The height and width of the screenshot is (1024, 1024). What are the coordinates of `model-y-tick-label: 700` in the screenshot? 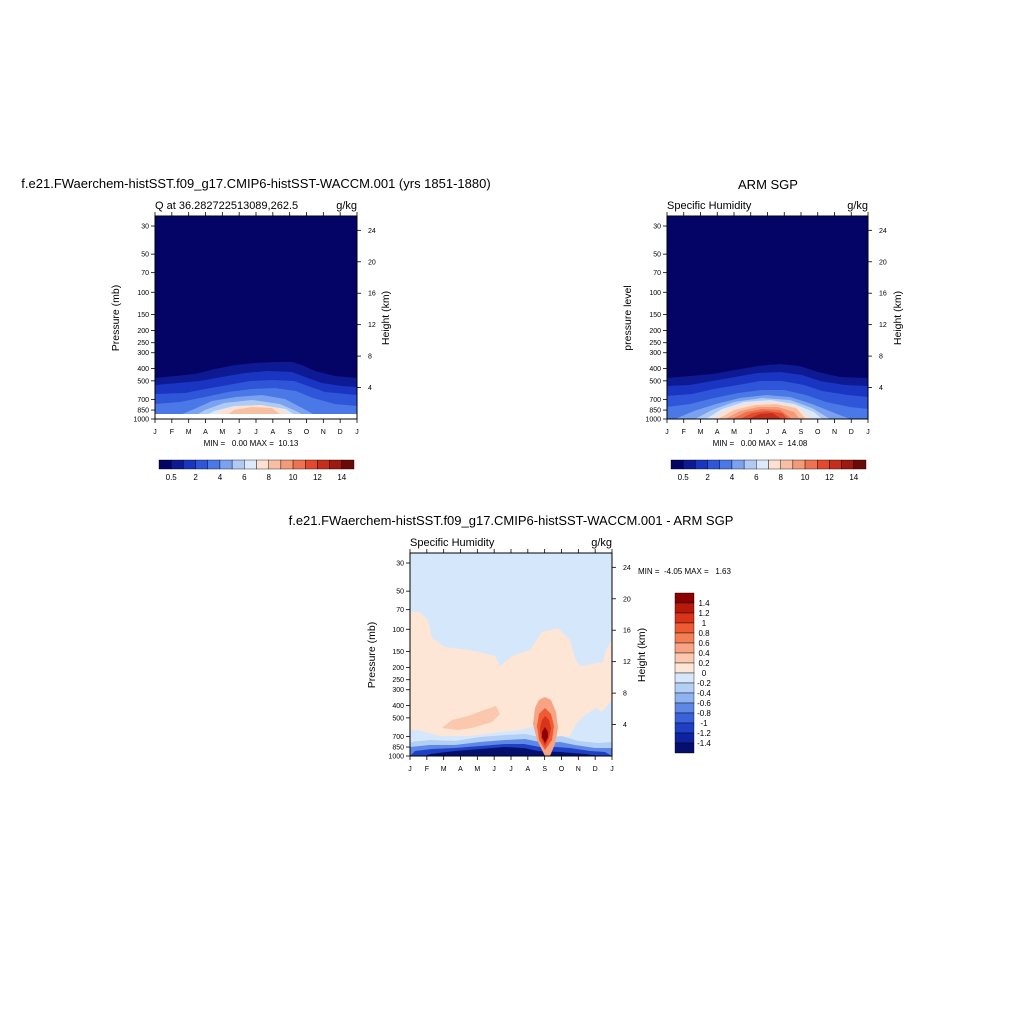 It's located at (143, 400).